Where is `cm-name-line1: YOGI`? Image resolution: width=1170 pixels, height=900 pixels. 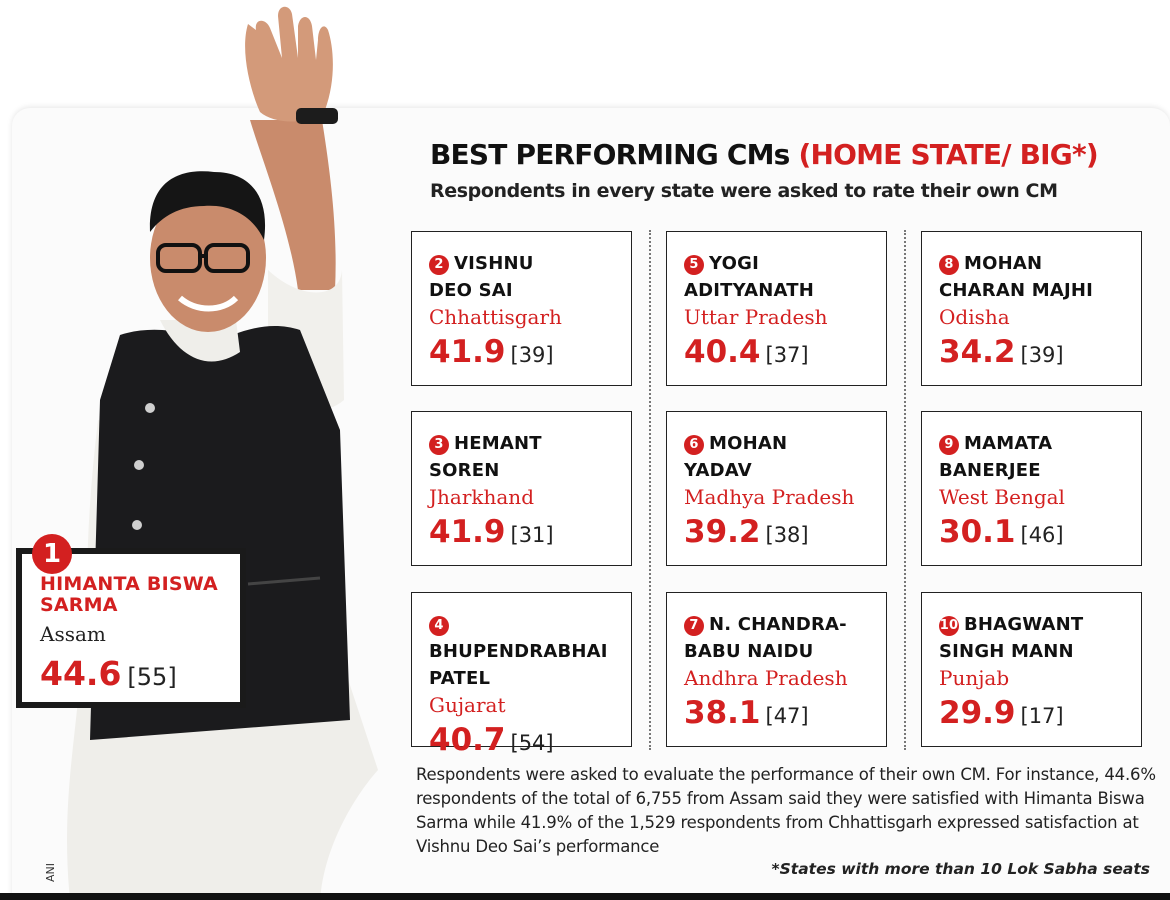
cm-name-line1: YOGI is located at coordinates (734, 263).